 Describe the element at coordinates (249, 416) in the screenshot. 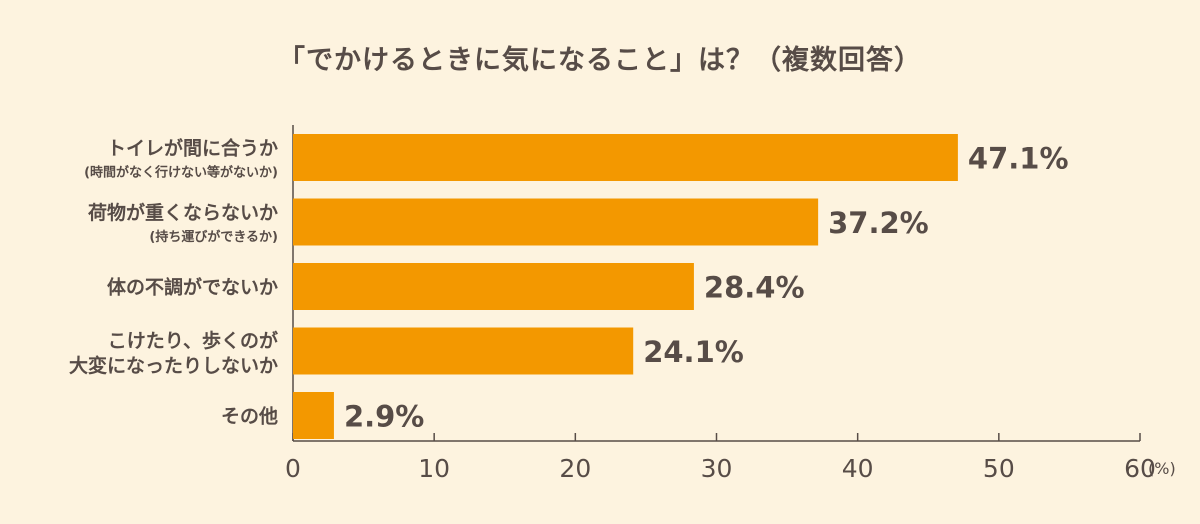

I see `category-label: その他` at that location.